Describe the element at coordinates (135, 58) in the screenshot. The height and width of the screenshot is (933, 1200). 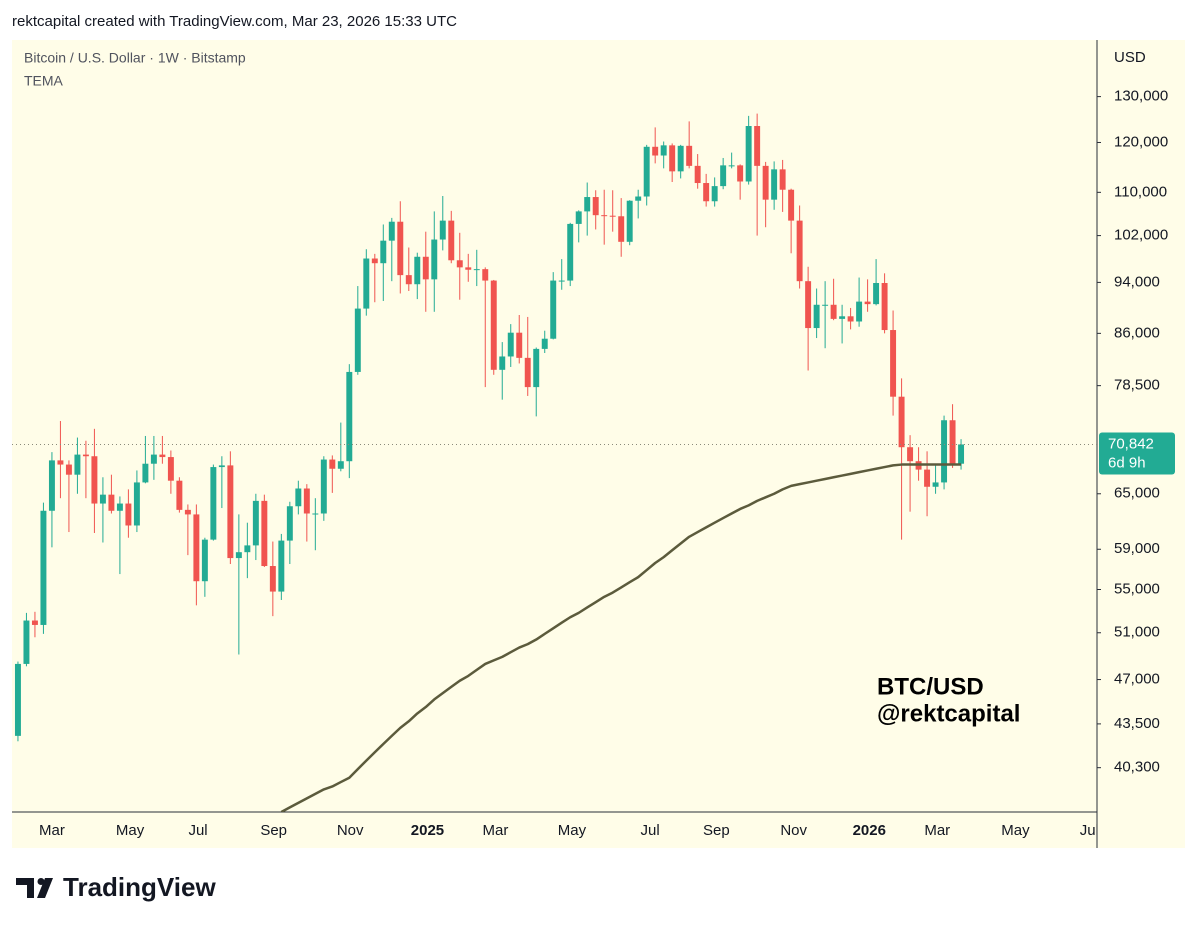
I see `chart-title: Bitcoin / U.S. Dollar · 1W · Bitstamp` at that location.